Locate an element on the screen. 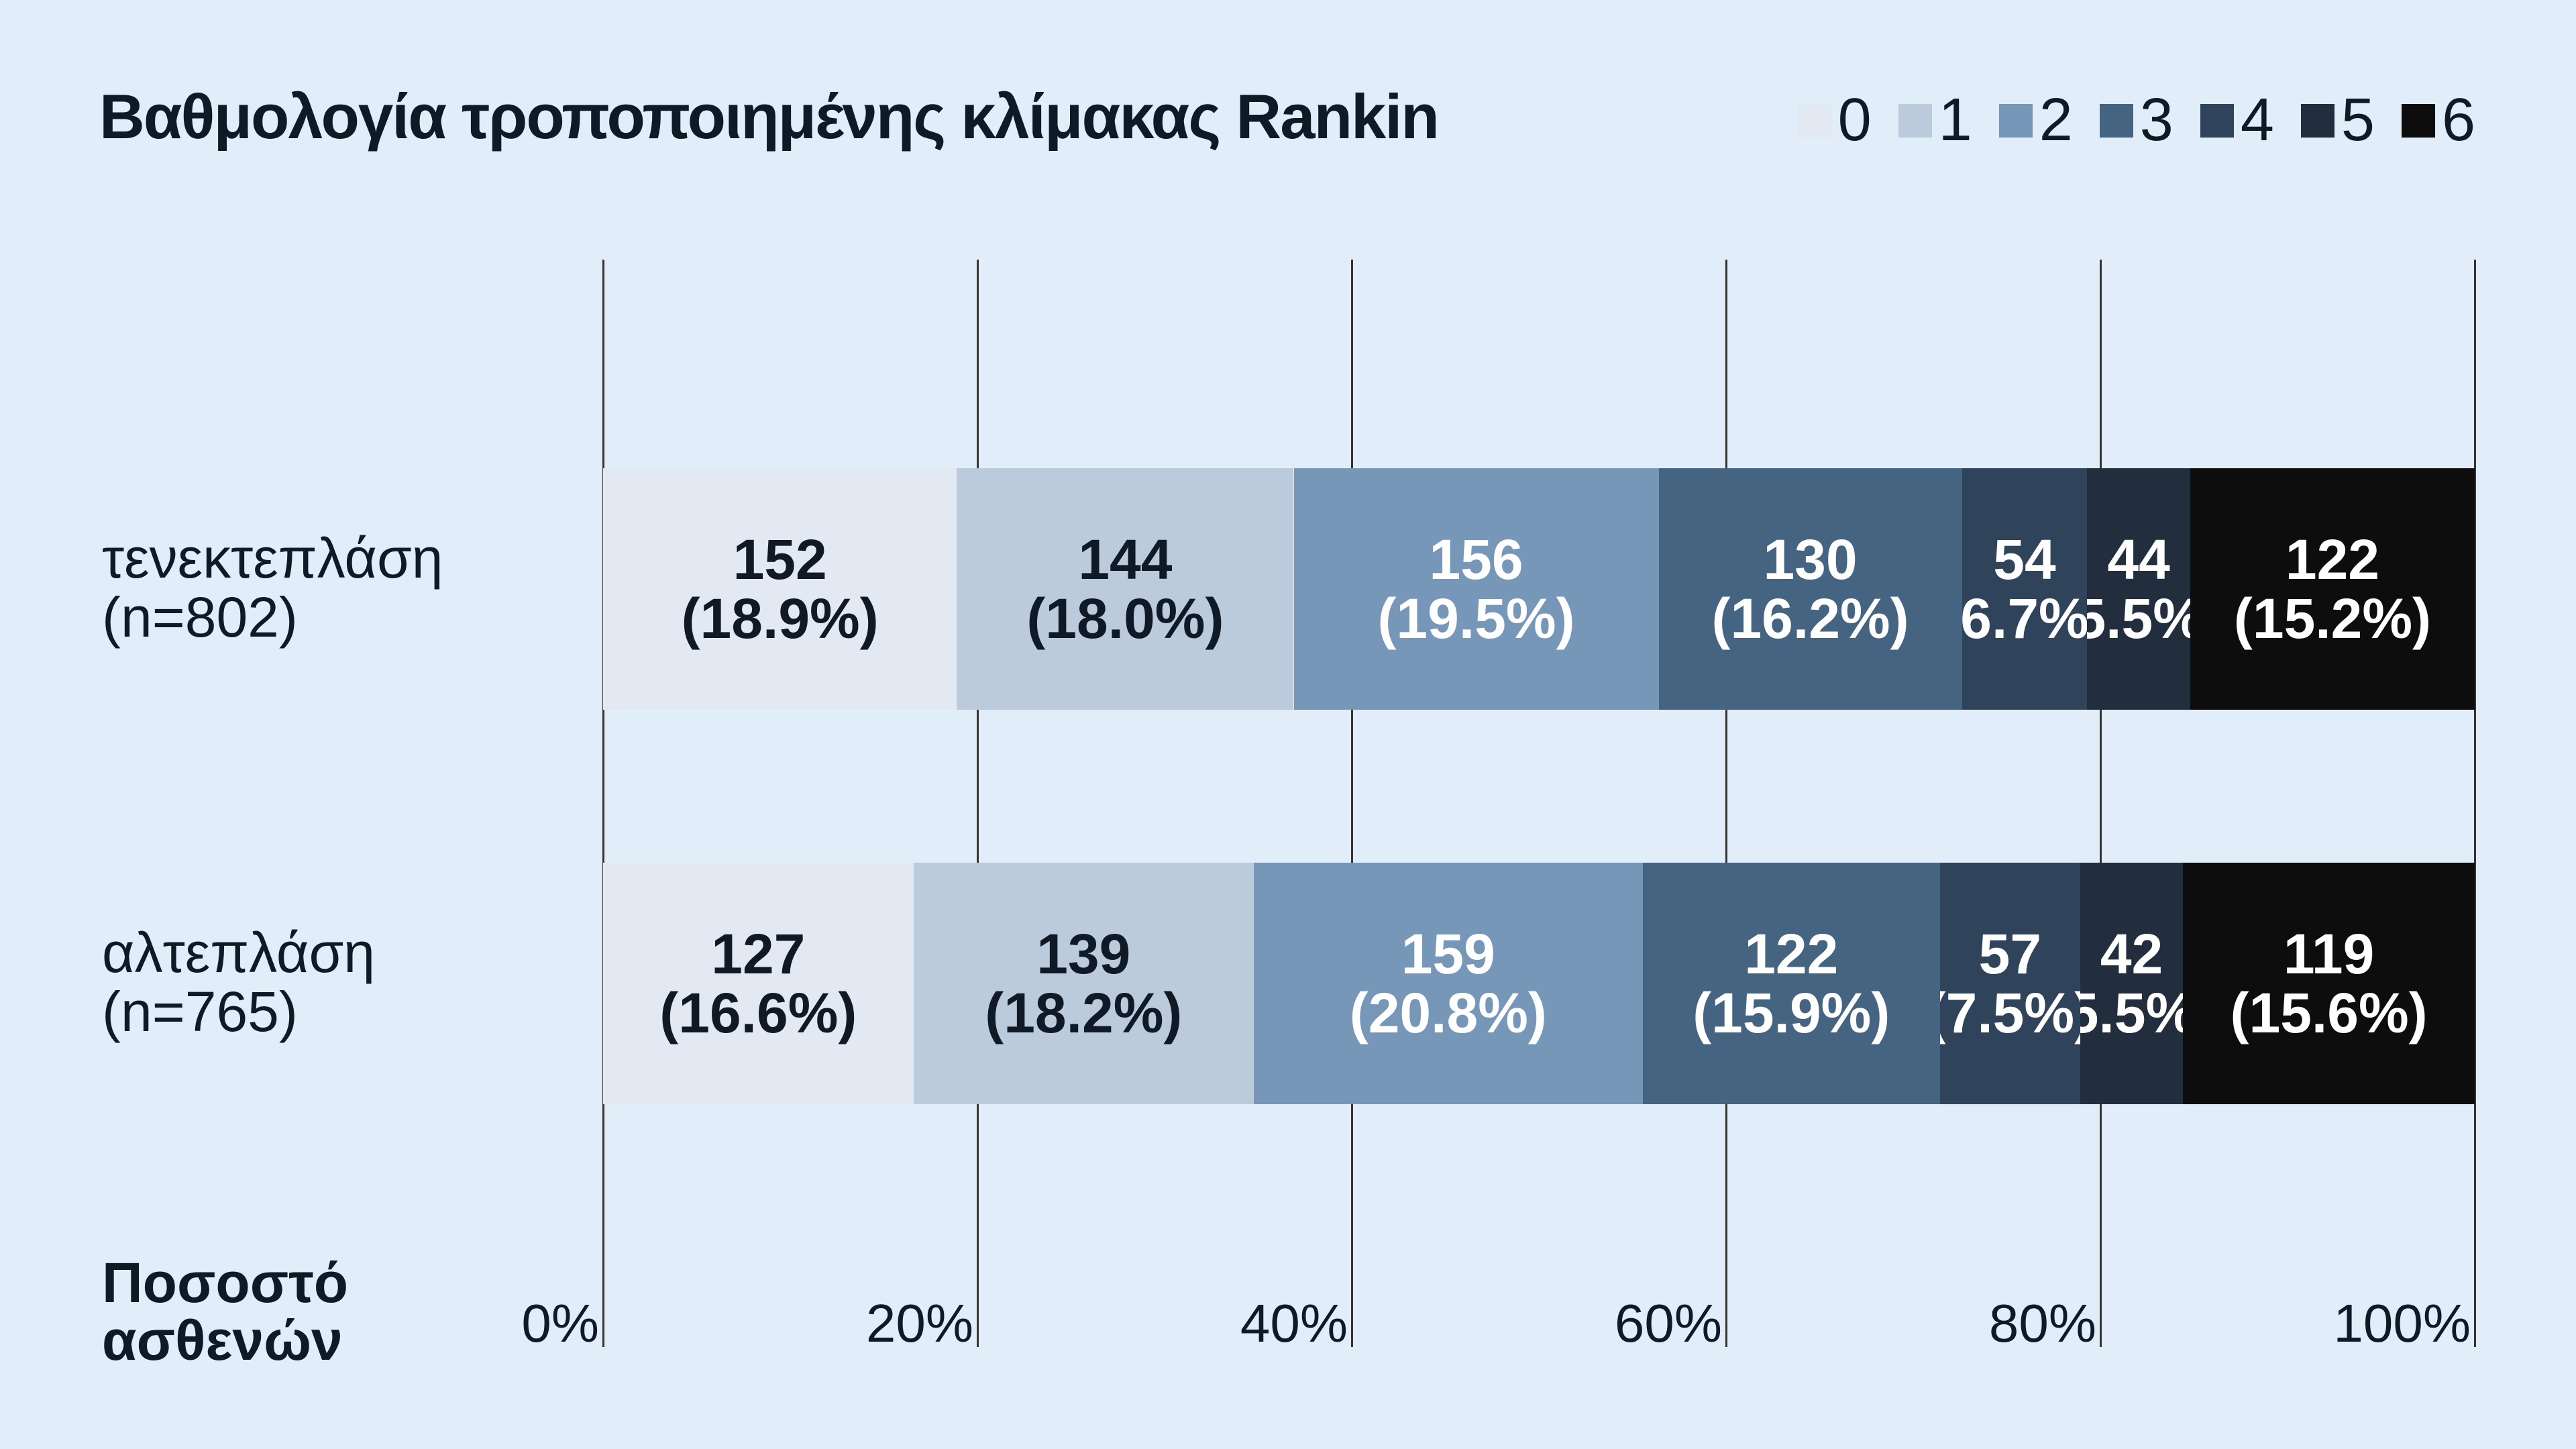 Image resolution: width=2576 pixels, height=1449 pixels. data-label-count: 130 is located at coordinates (1810, 559).